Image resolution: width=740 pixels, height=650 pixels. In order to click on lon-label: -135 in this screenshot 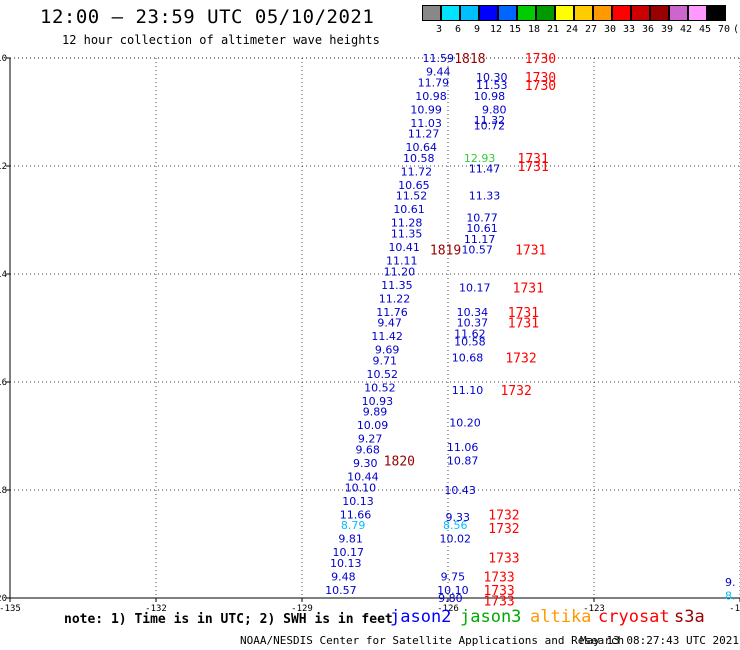, I will do `click(10, 609)`.